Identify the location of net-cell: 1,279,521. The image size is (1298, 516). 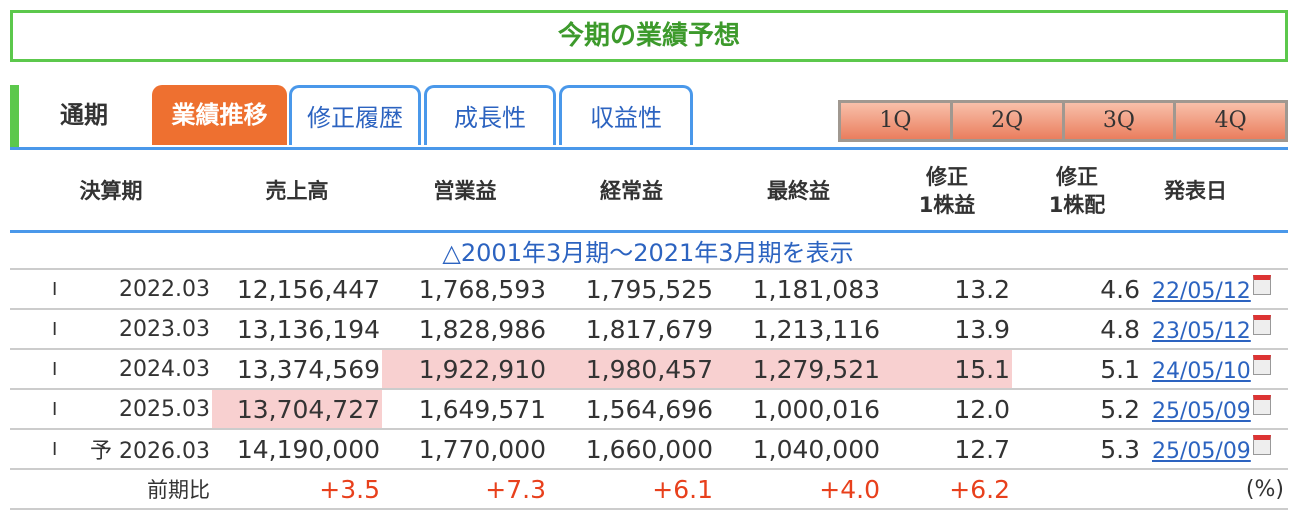
(798, 369).